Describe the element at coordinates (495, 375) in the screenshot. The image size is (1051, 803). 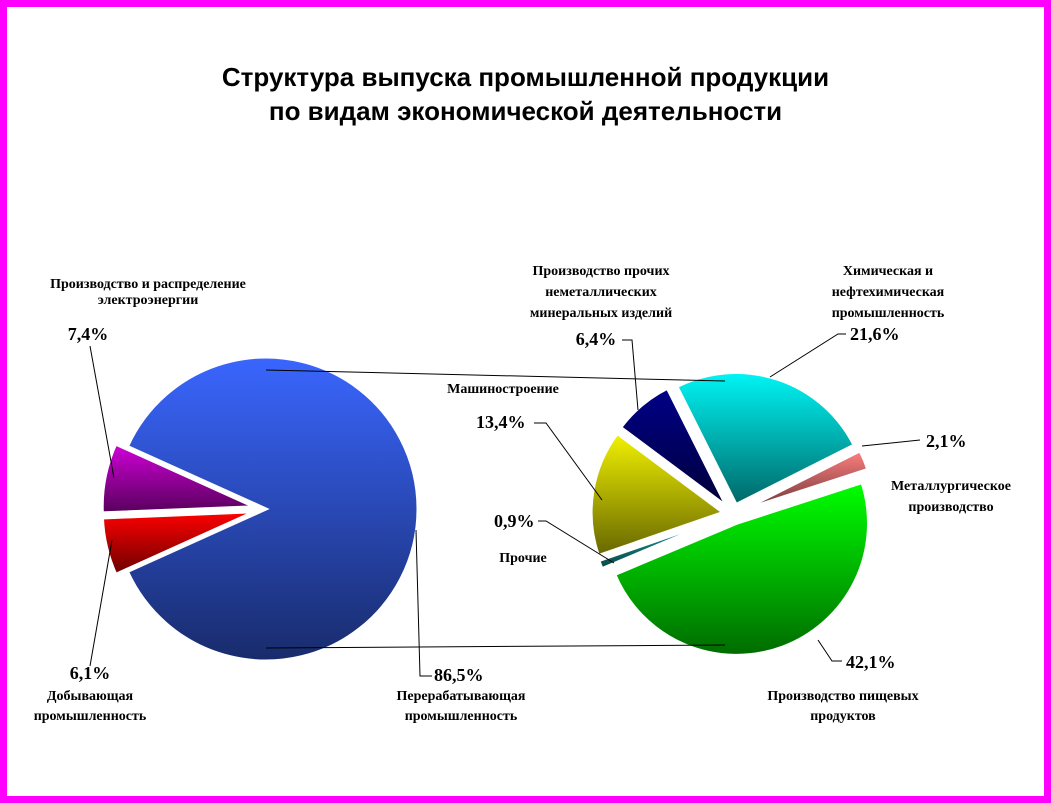
I see `connector-line-top` at that location.